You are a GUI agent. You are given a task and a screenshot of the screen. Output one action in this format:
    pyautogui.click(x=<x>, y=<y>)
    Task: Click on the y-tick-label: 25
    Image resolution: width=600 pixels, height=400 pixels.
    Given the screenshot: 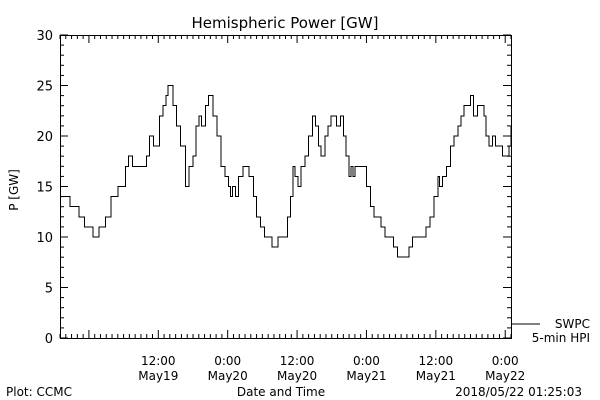 What is the action you would take?
    pyautogui.click(x=44, y=87)
    